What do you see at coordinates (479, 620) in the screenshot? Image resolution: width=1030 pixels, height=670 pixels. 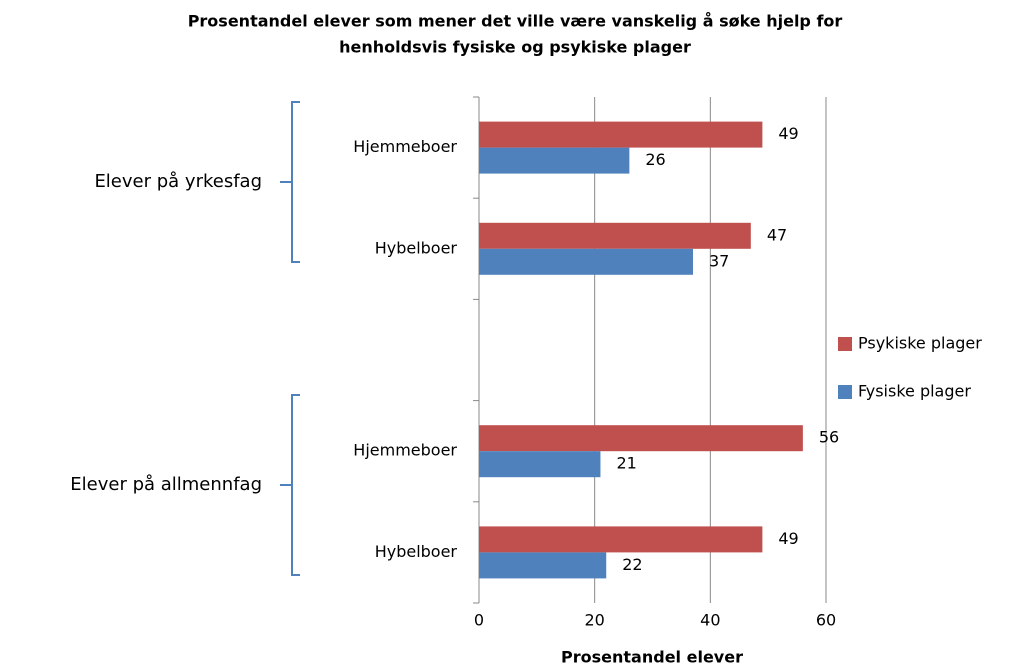 I see `x-tick-label: 0` at bounding box center [479, 620].